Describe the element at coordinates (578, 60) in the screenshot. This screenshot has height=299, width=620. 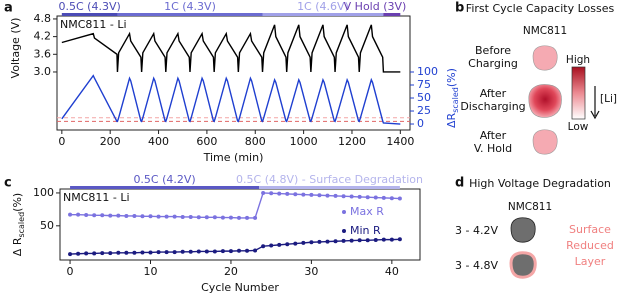
I see `scale-high: High` at that location.